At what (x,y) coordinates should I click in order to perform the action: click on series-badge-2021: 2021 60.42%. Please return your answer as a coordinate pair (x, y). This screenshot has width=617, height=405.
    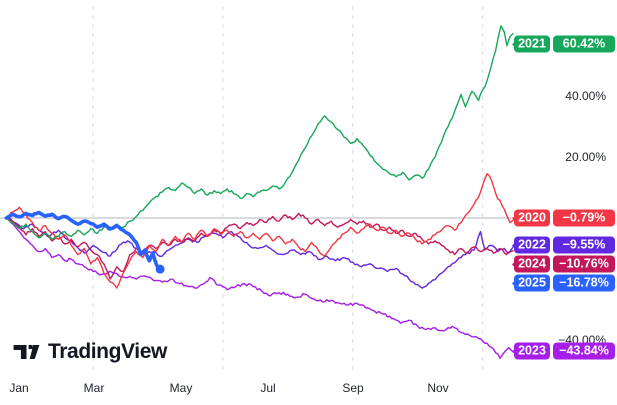
    Looking at the image, I should click on (563, 44).